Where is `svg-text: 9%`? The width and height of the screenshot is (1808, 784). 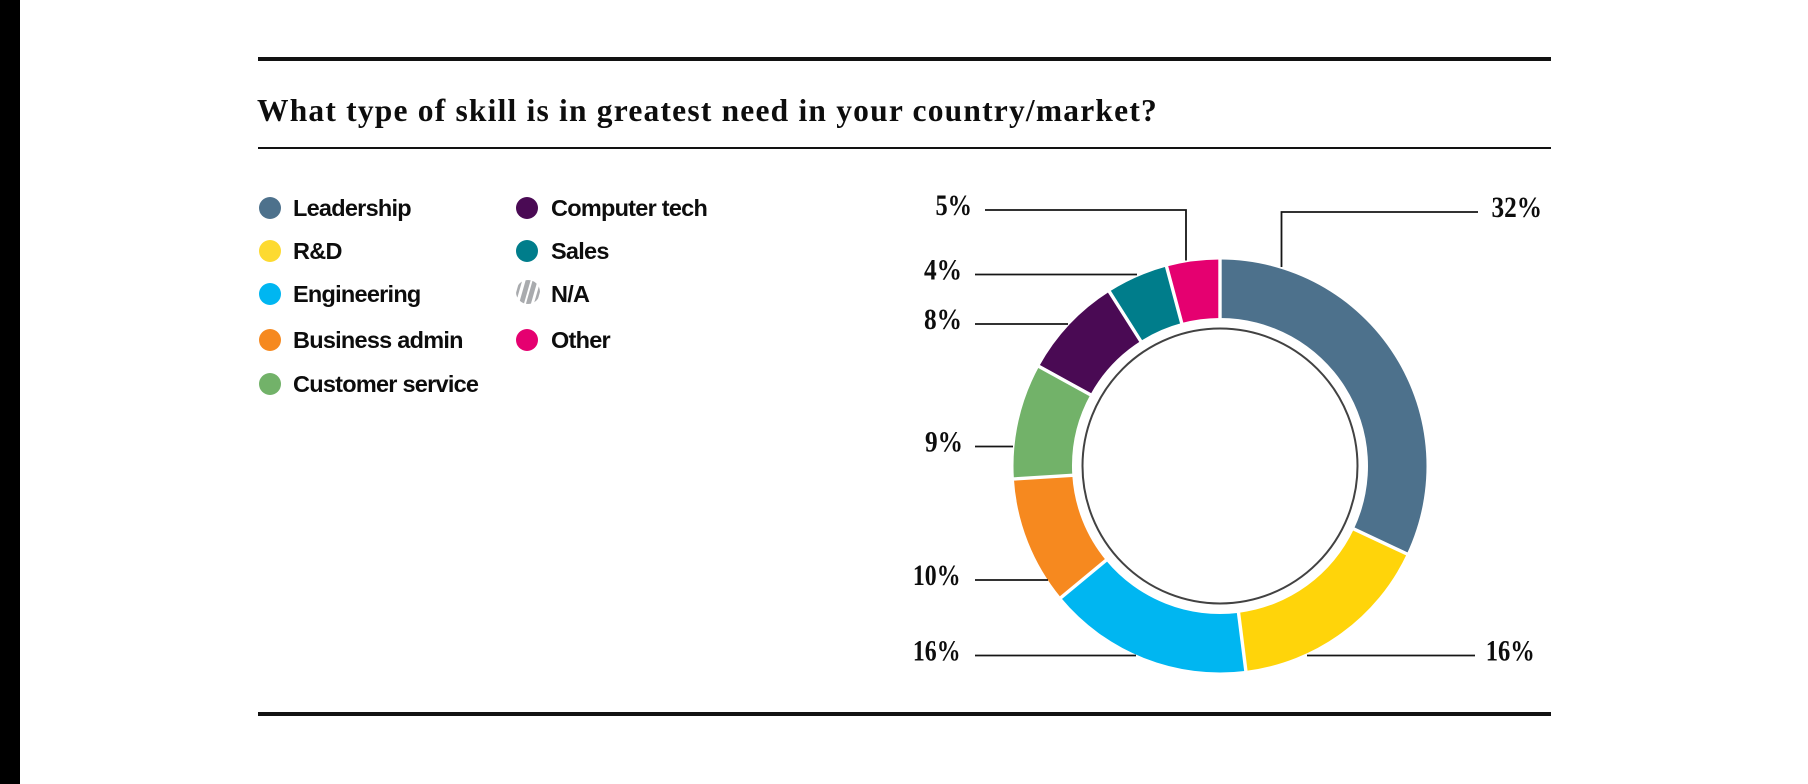 svg-text: 9% is located at coordinates (944, 442).